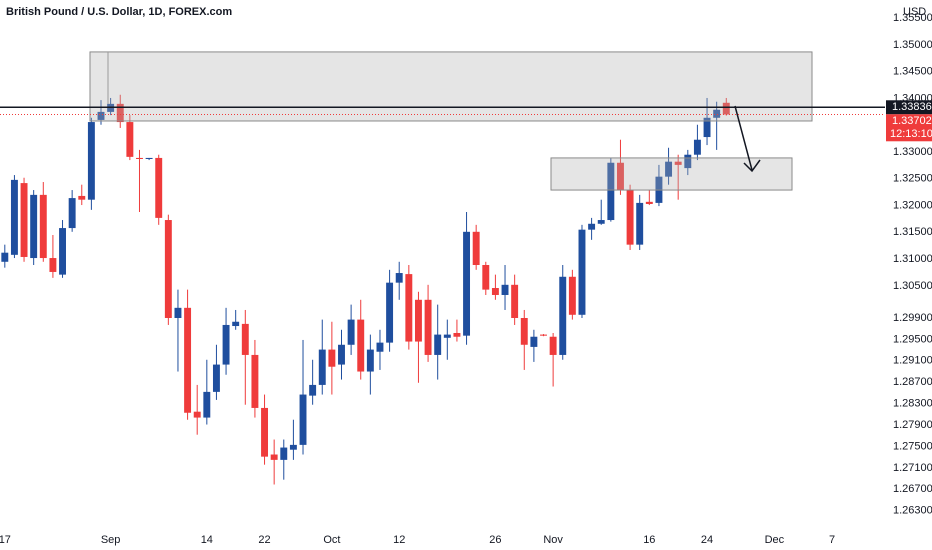 The image size is (932, 550). I want to click on x-tick-label: Dec, so click(775, 540).